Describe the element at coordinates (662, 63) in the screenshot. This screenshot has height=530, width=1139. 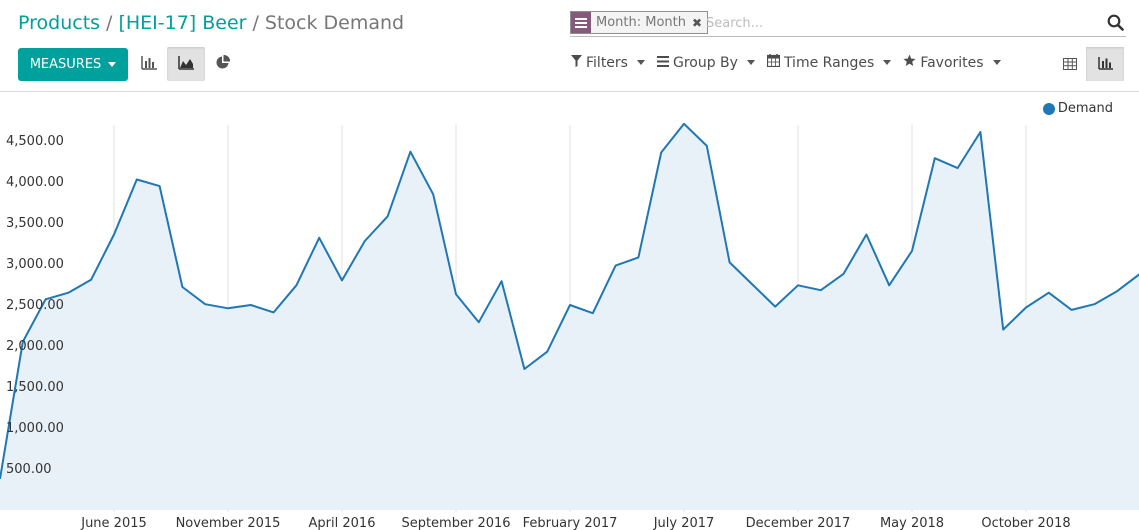
I see `list-icon` at that location.